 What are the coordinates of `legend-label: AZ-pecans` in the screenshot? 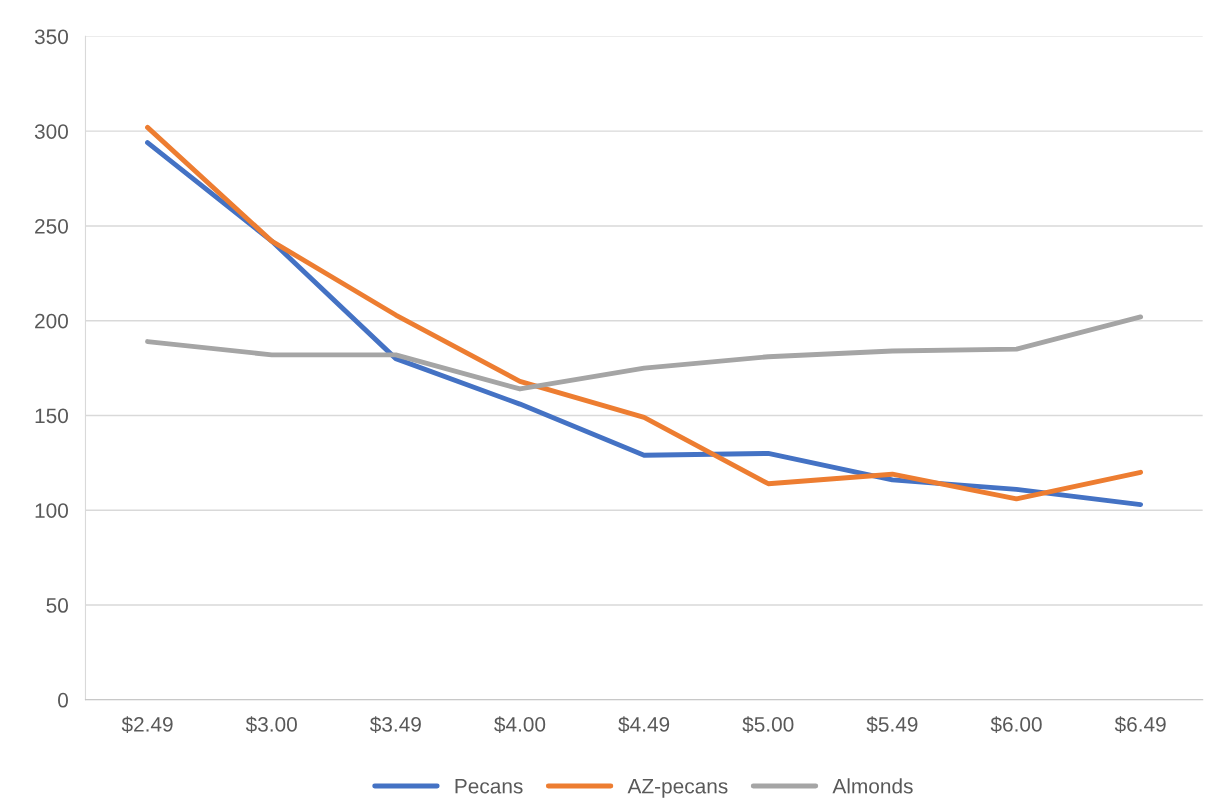 It's located at (677, 788).